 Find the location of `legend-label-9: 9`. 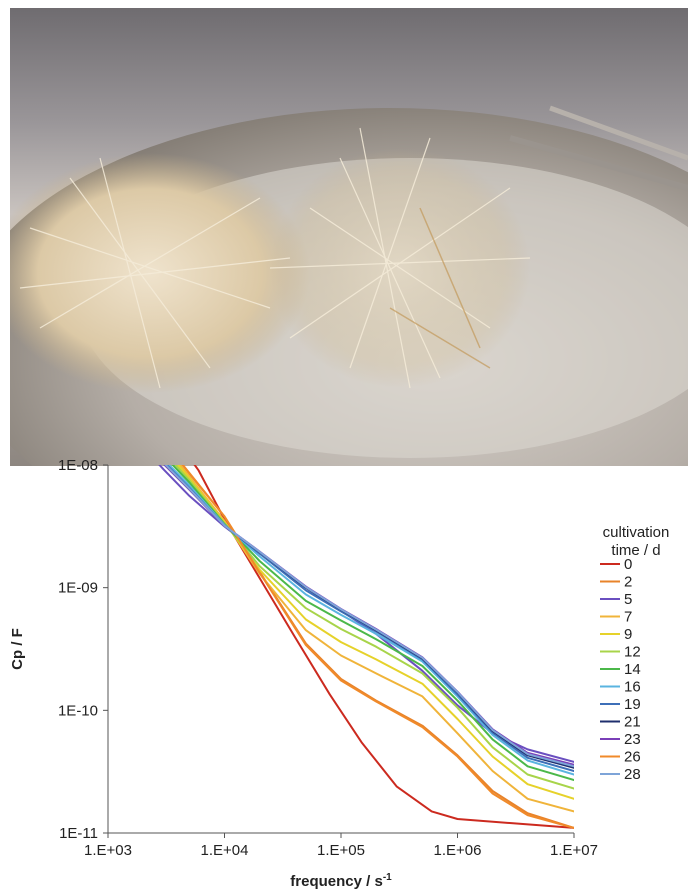

legend-label-9: 9 is located at coordinates (628, 634).